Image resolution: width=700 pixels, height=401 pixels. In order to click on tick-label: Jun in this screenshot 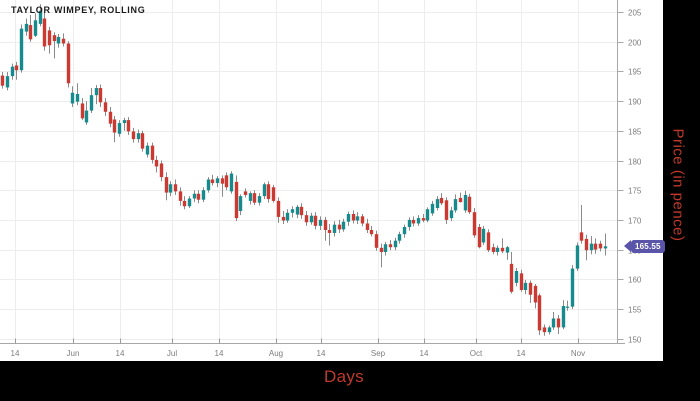, I will do `click(73, 353)`.